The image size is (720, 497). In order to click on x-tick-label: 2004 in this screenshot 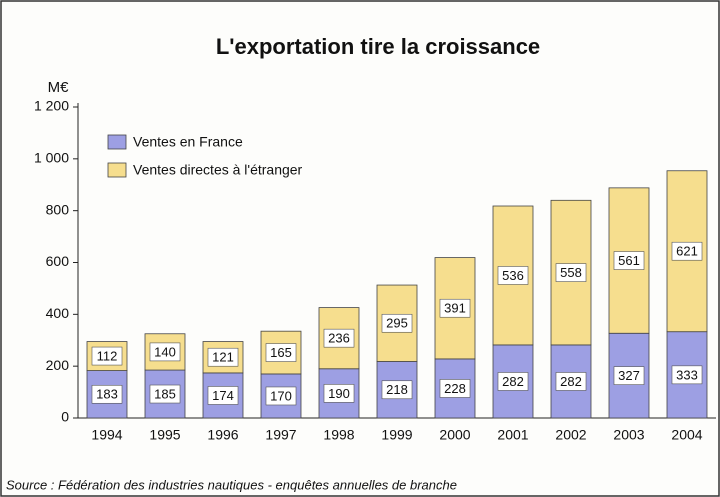, I will do `click(686, 435)`.